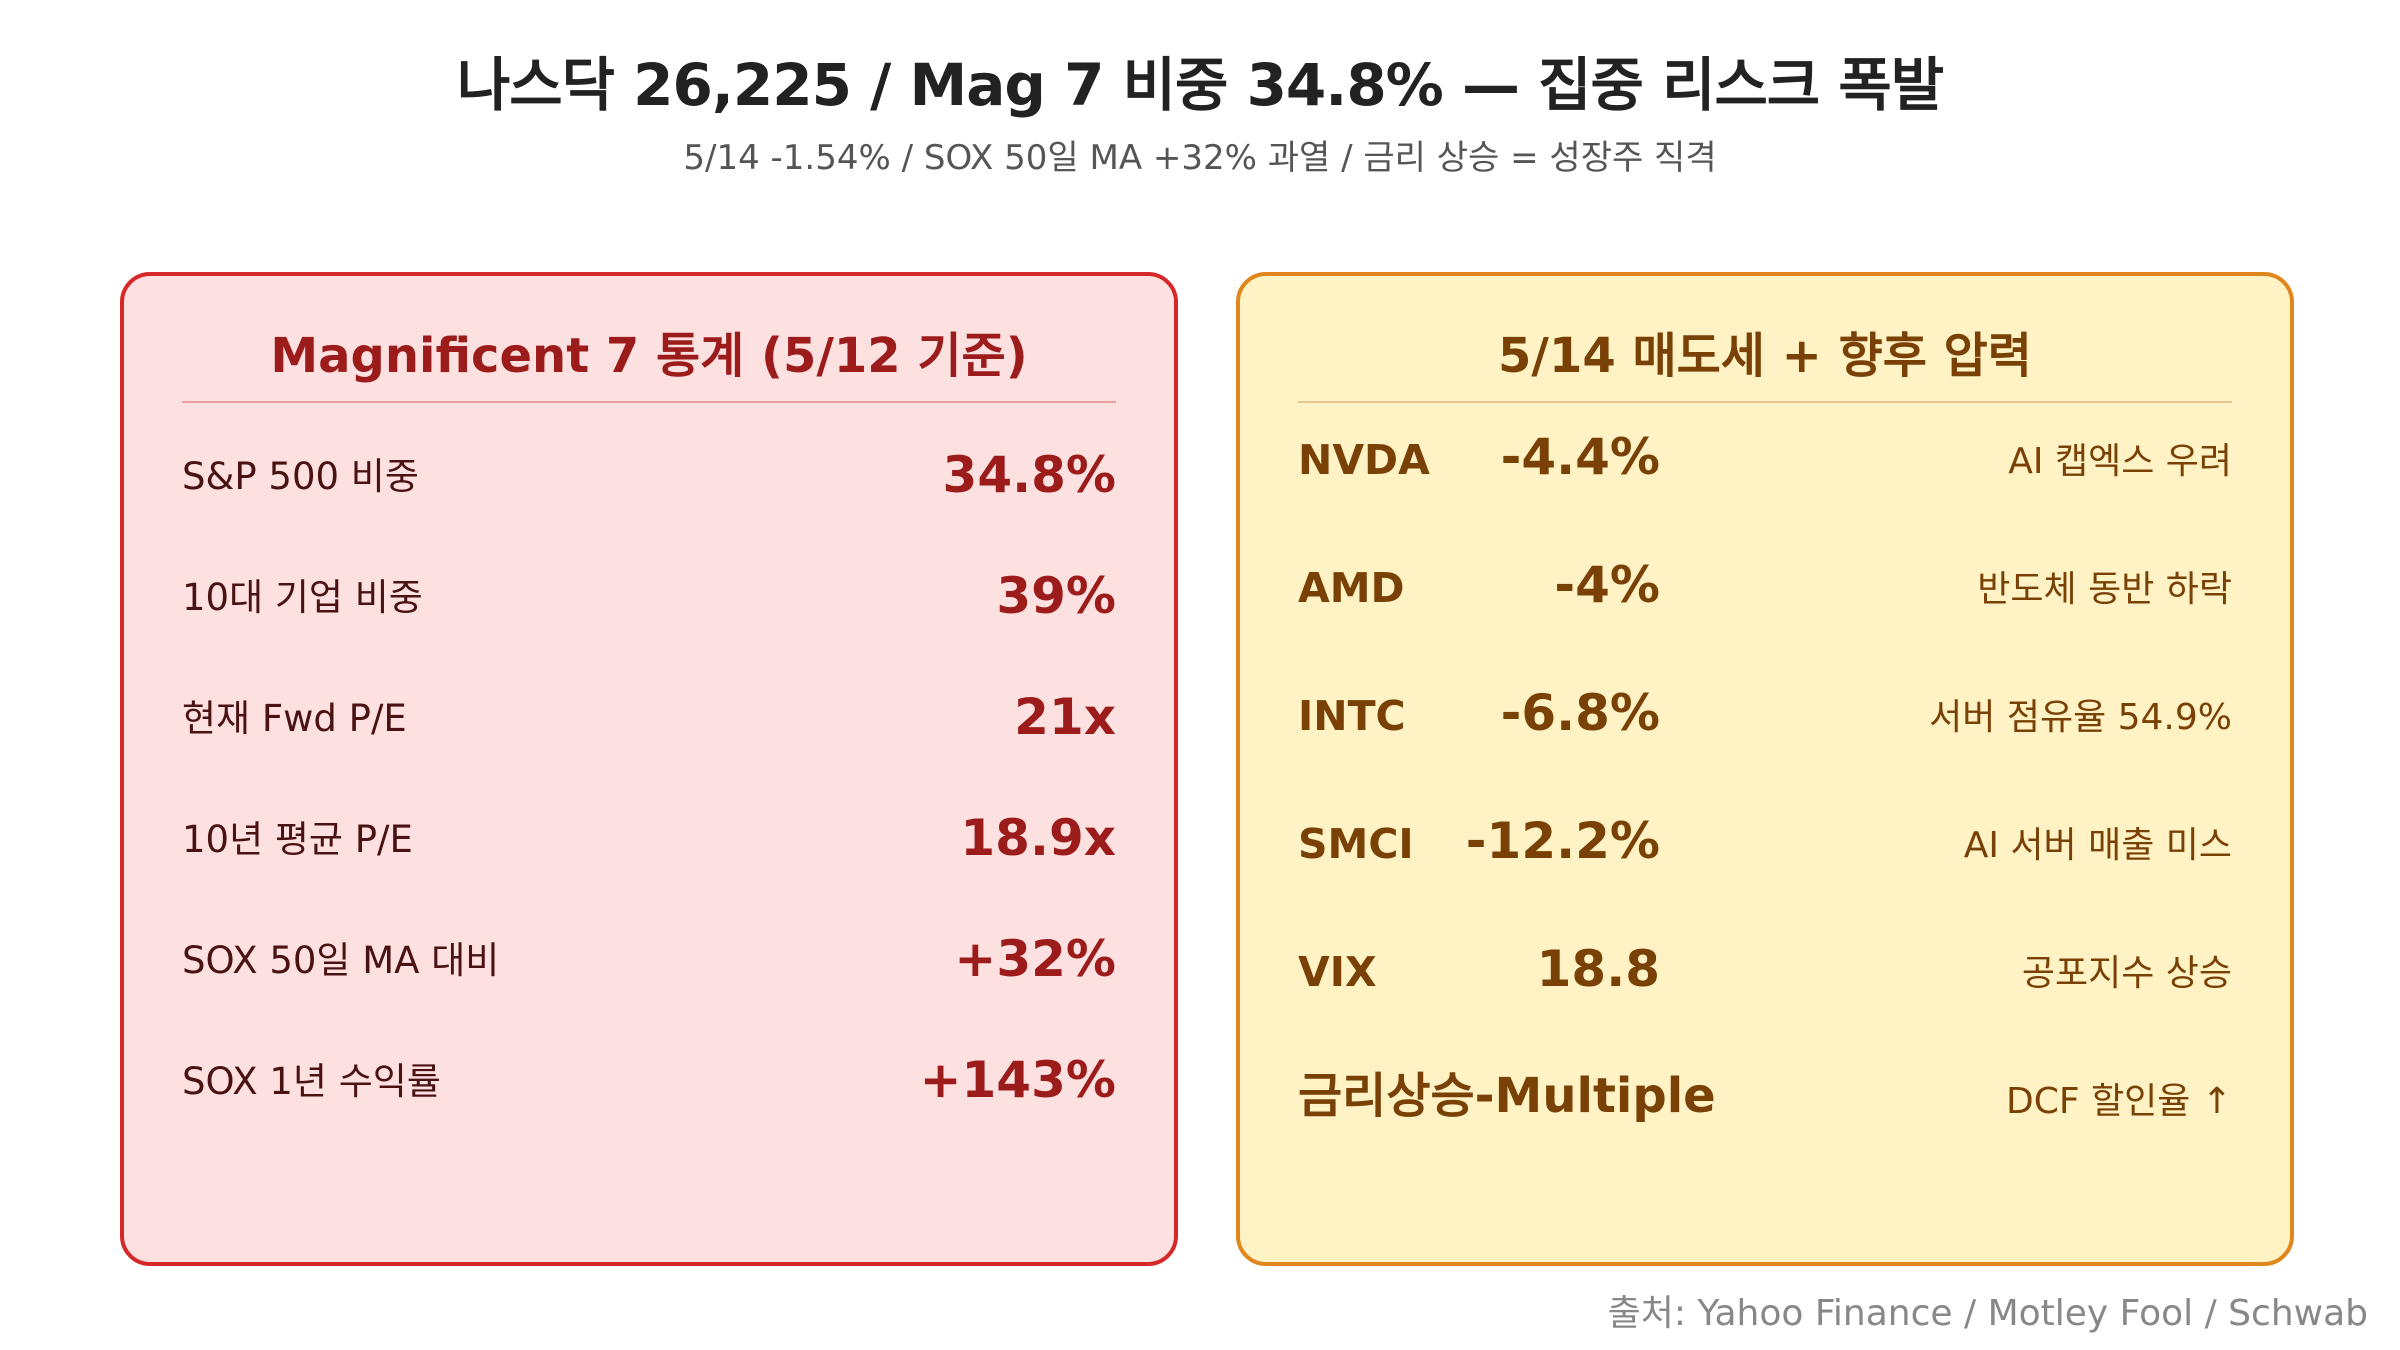 Image resolution: width=2400 pixels, height=1350 pixels. Describe the element at coordinates (1765, 585) in the screenshot. I see `ticker-row: AMD -4% 반도체 동반 하락` at that location.